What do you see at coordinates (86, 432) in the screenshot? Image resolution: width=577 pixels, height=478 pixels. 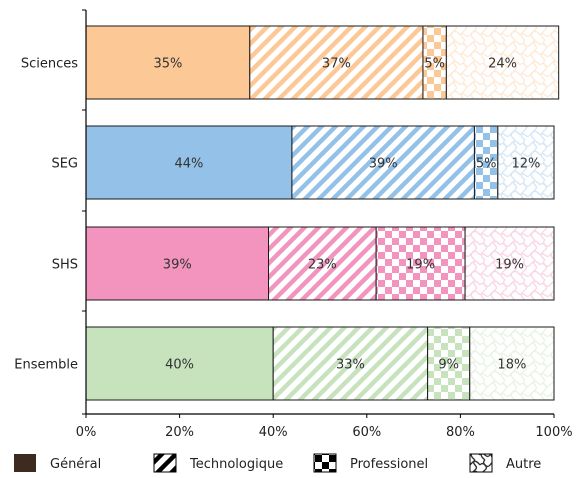 I see `x-tick-label: 0%` at bounding box center [86, 432].